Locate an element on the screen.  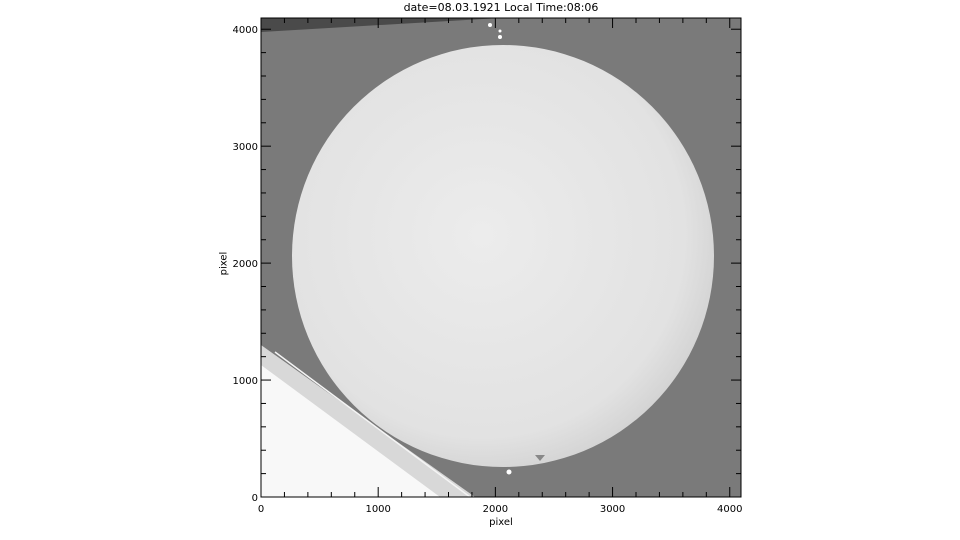
x-tick-label: 4000 is located at coordinates (729, 509).